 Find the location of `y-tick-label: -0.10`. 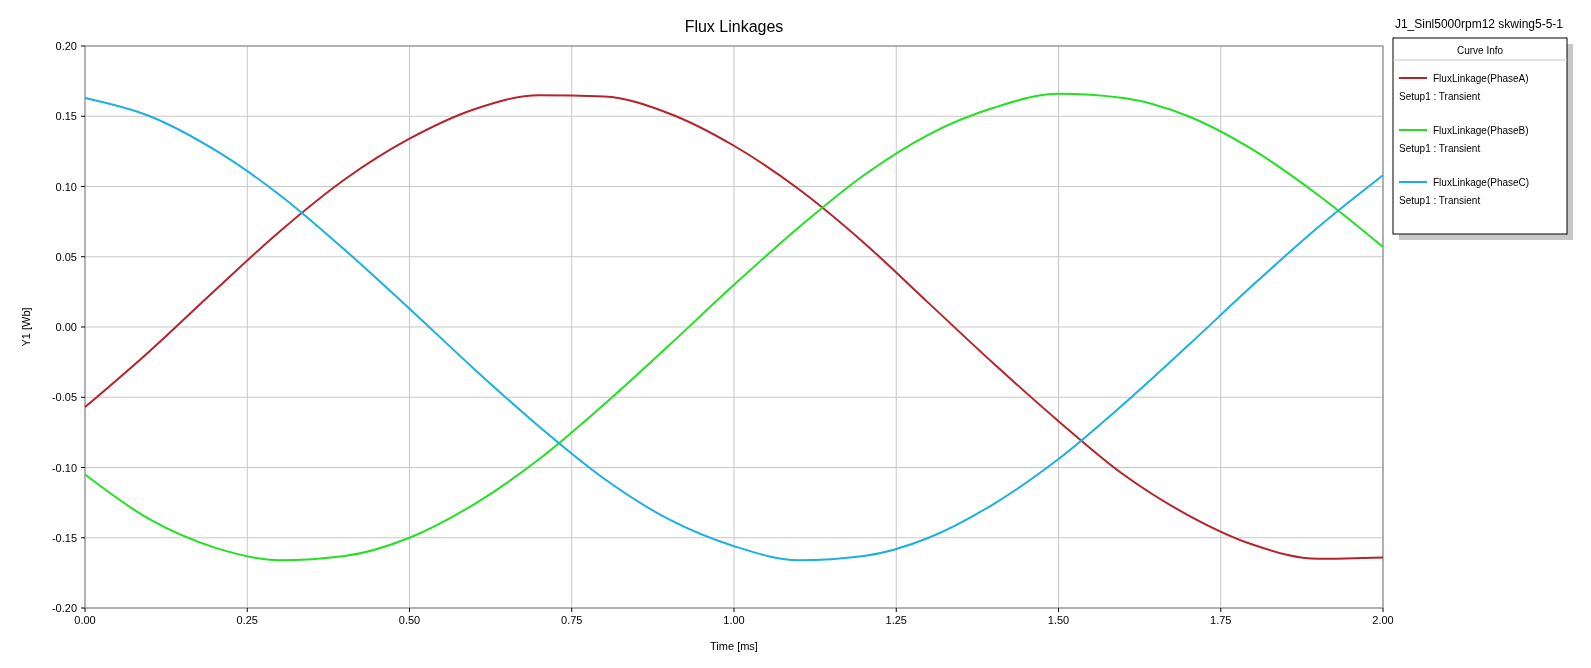

y-tick-label: -0.10 is located at coordinates (64, 467).